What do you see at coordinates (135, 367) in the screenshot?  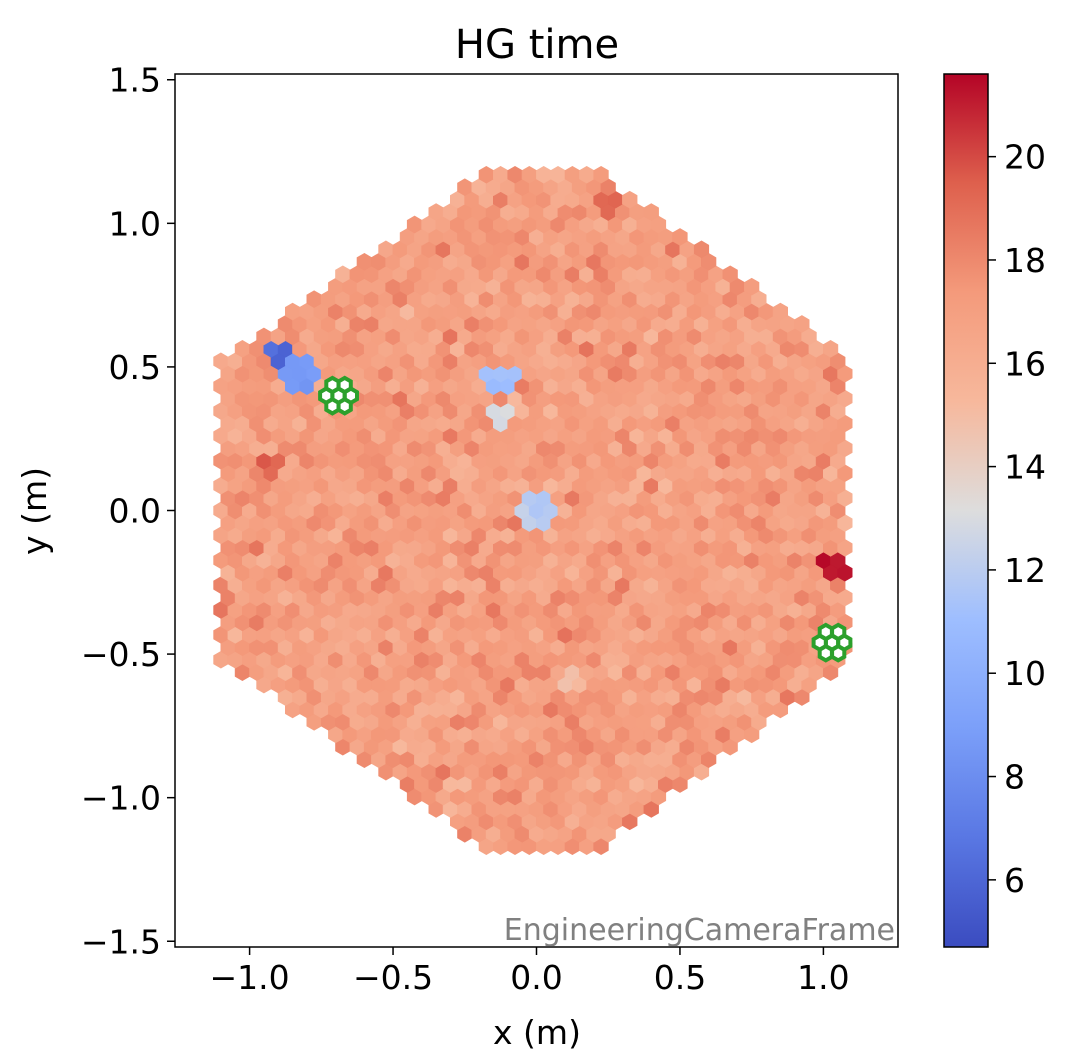 I see `y-tick-label: 0.5` at bounding box center [135, 367].